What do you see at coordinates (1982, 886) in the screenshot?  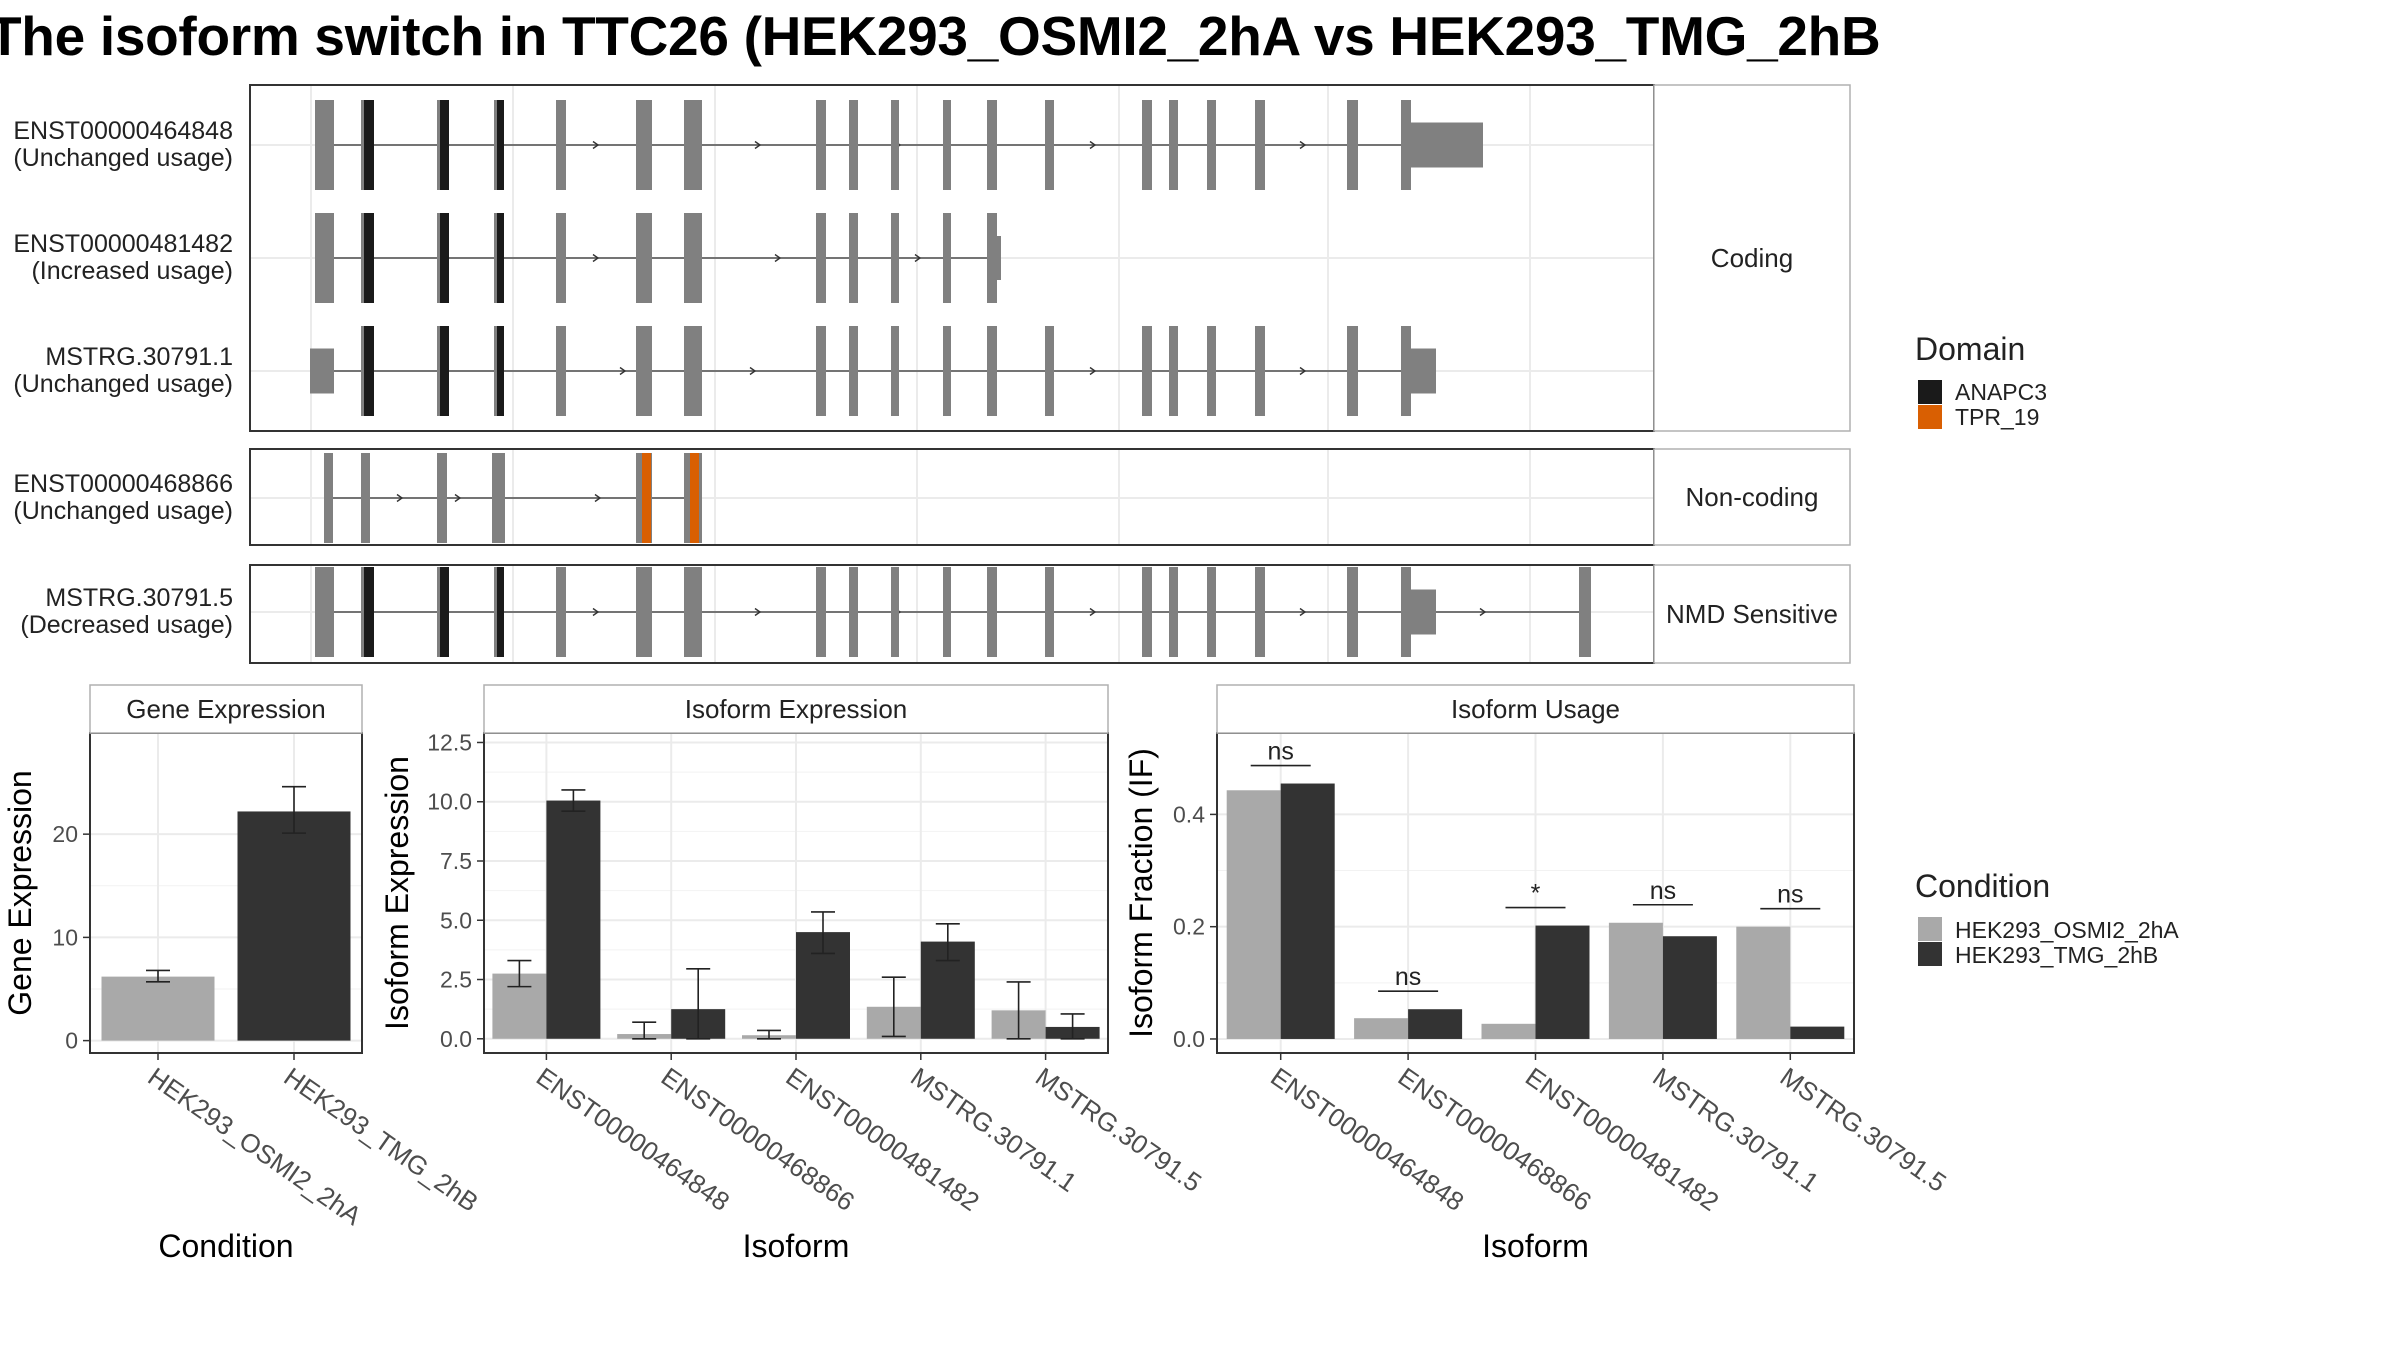 I see `legend-title: Condition` at bounding box center [1982, 886].